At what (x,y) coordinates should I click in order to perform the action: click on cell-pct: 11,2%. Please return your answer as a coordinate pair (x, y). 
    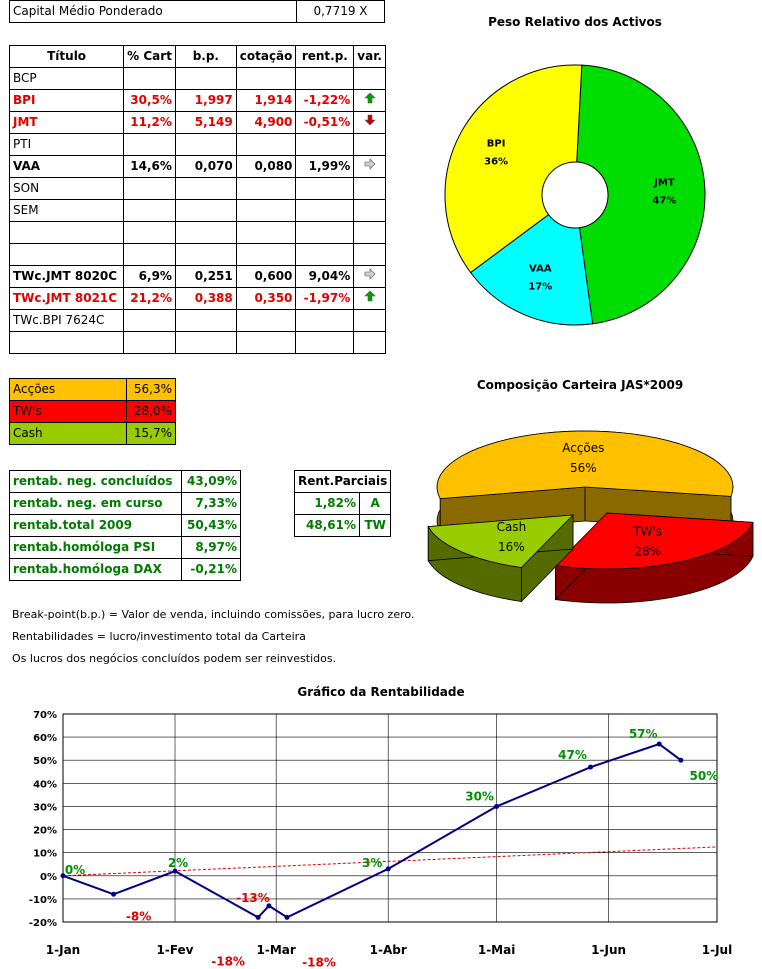
    Looking at the image, I should click on (149, 122).